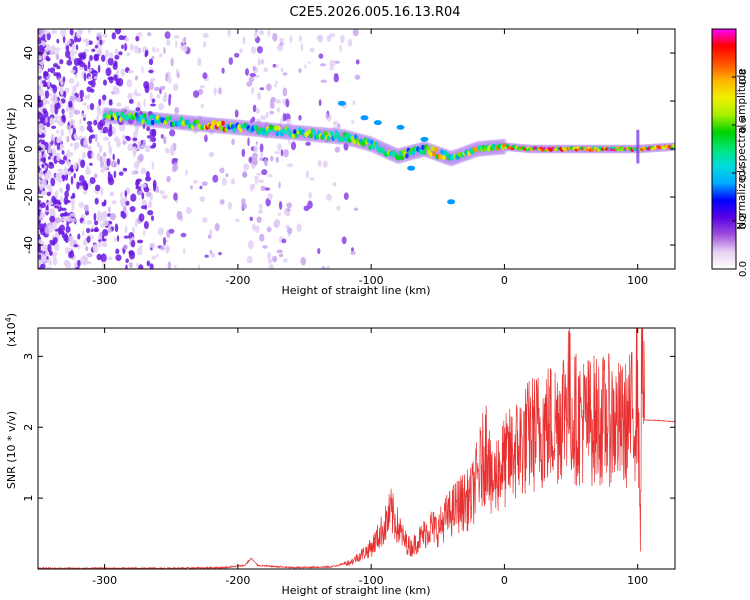 The width and height of the screenshot is (750, 600). Describe the element at coordinates (743, 269) in the screenshot. I see `colorbar-tick-label: 0.0` at that location.